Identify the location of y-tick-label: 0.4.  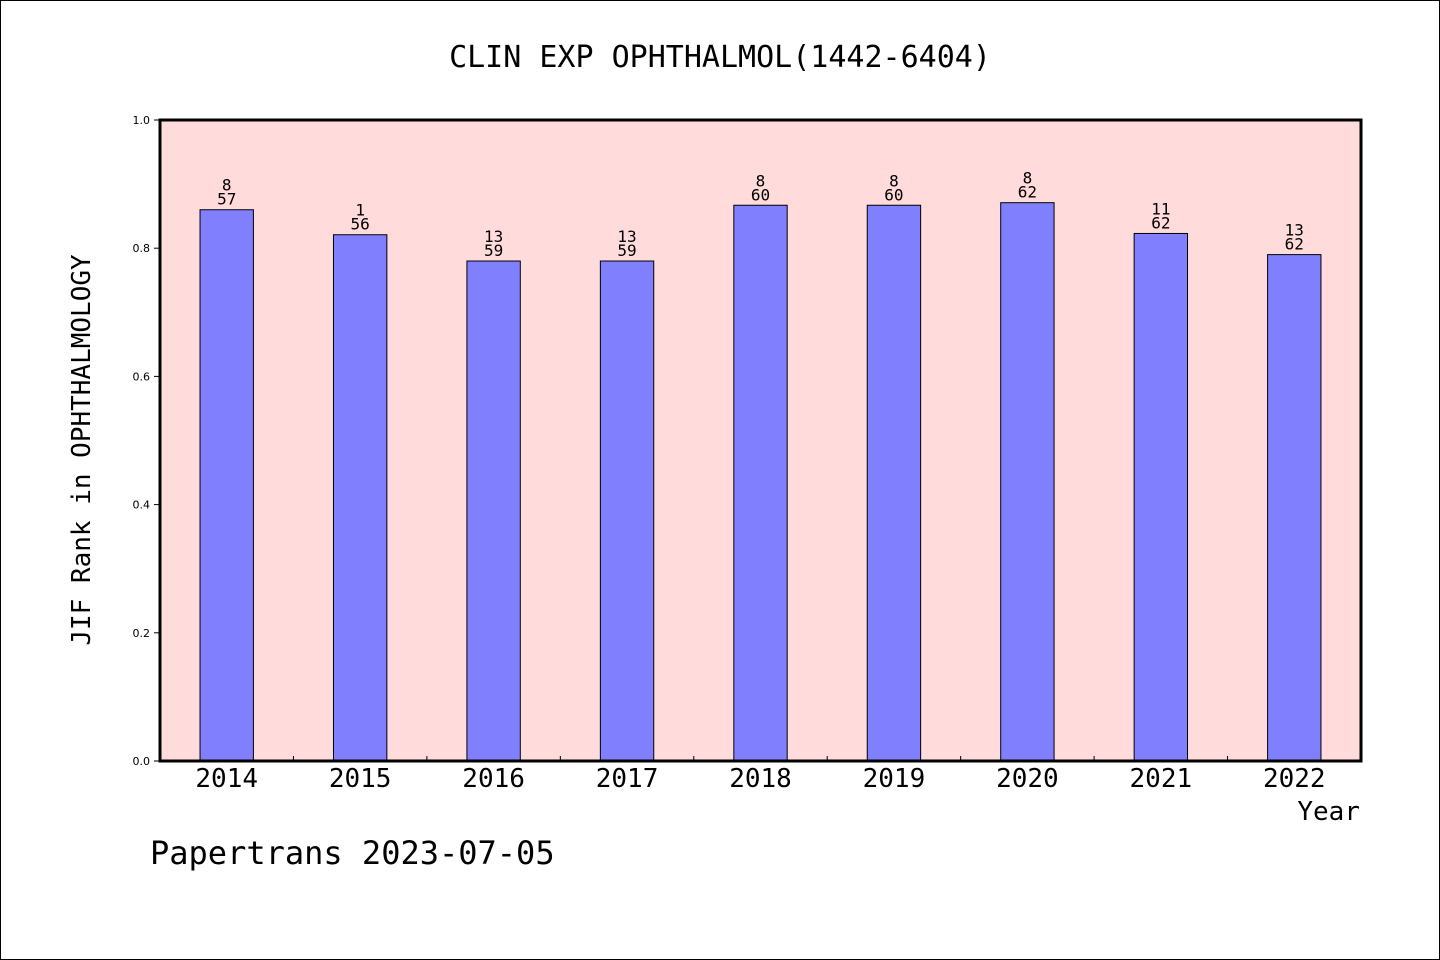
(142, 505).